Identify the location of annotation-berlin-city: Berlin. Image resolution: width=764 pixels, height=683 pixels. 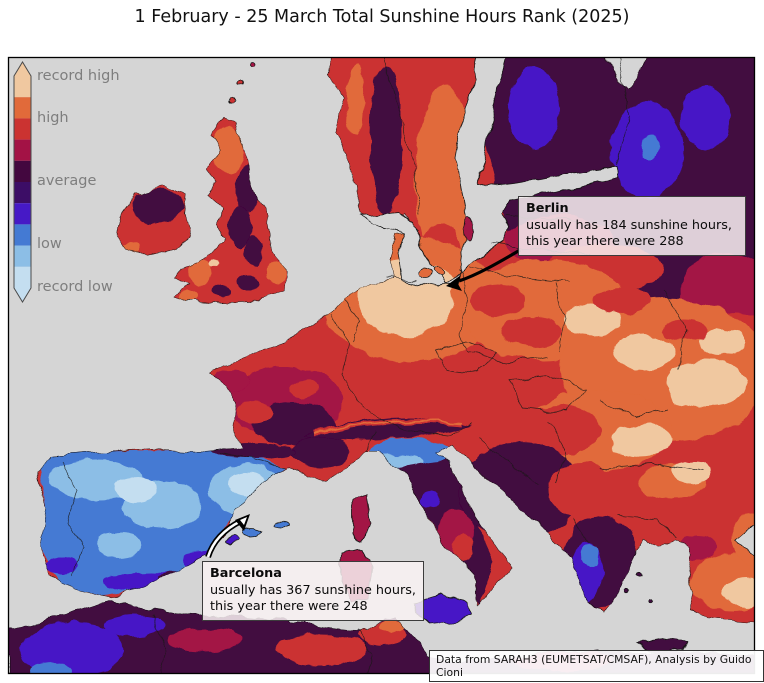
(547, 208).